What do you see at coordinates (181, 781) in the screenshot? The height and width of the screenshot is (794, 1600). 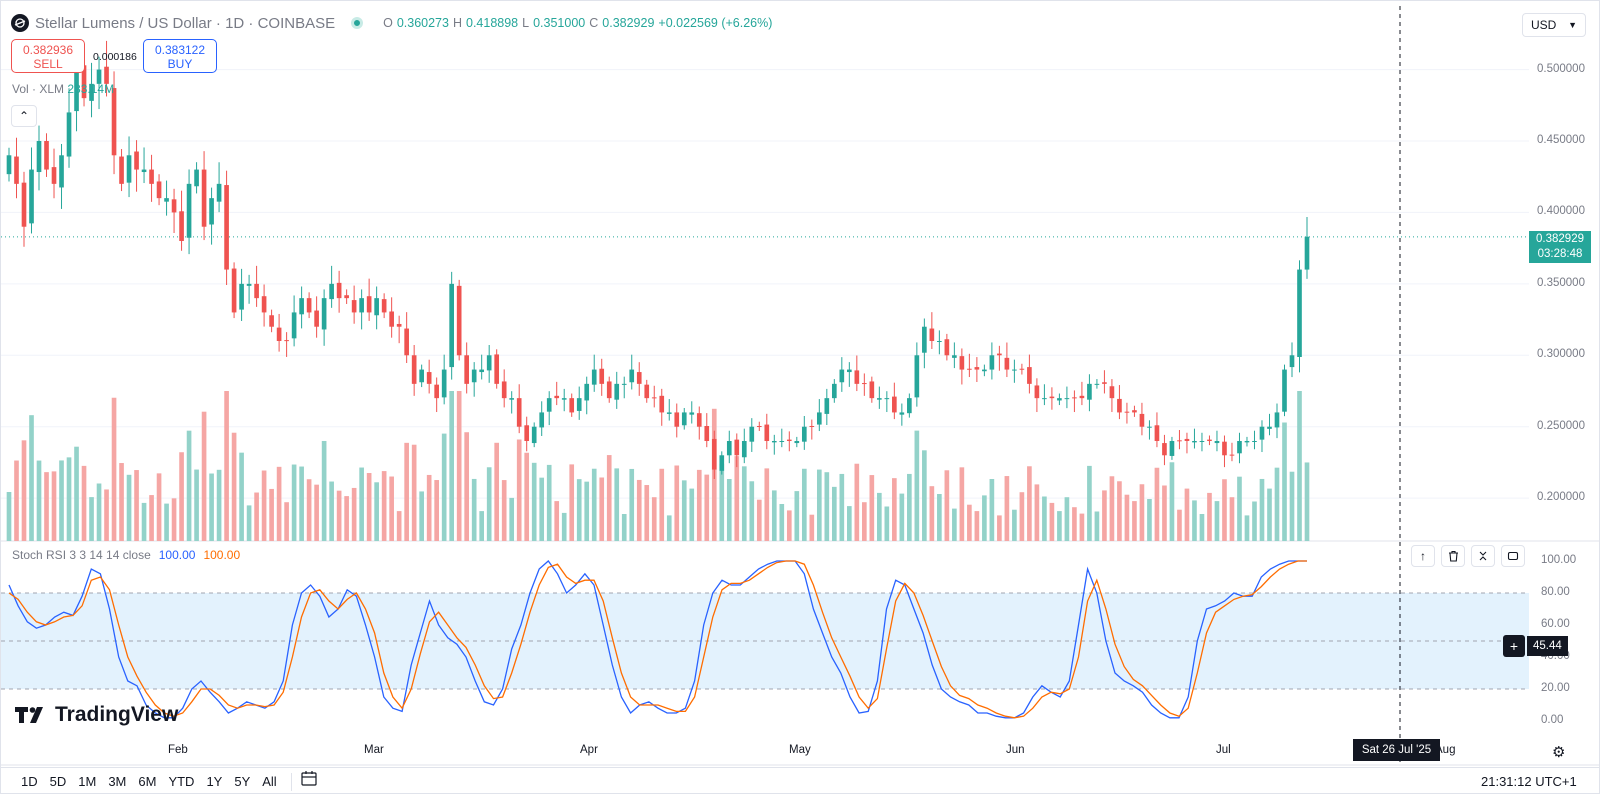 I see `range-ytd: YTD` at bounding box center [181, 781].